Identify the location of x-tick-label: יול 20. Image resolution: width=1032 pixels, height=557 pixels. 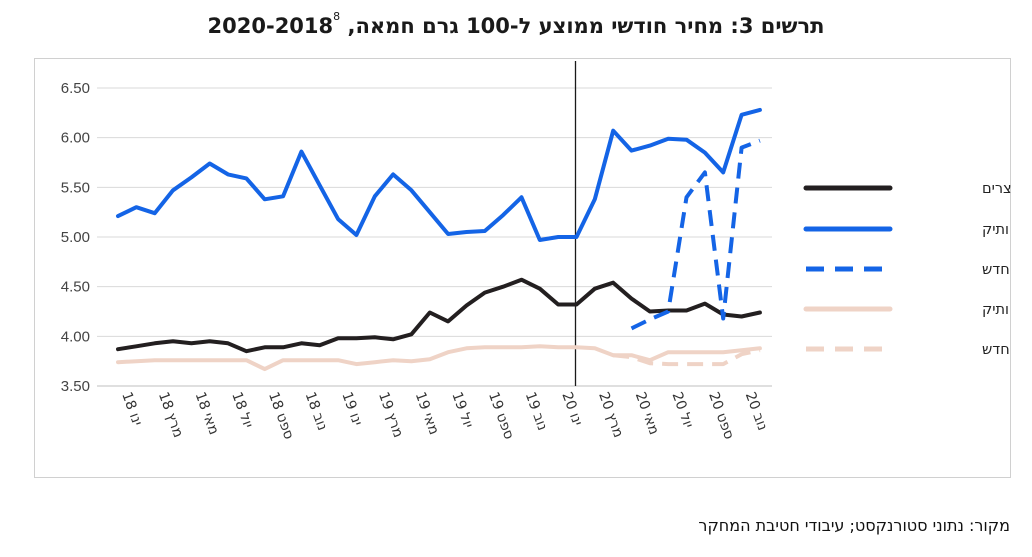
(682, 410).